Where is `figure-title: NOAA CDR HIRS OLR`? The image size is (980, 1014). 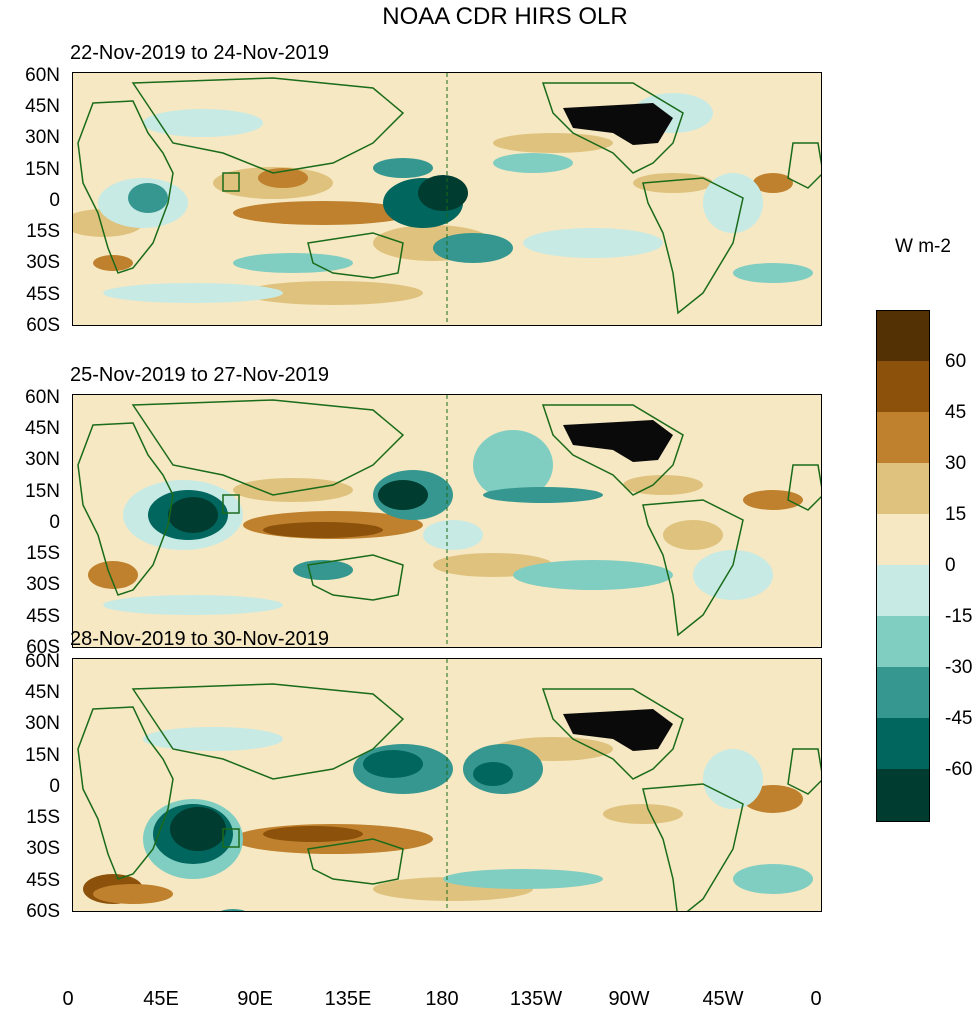
figure-title: NOAA CDR HIRS OLR is located at coordinates (505, 16).